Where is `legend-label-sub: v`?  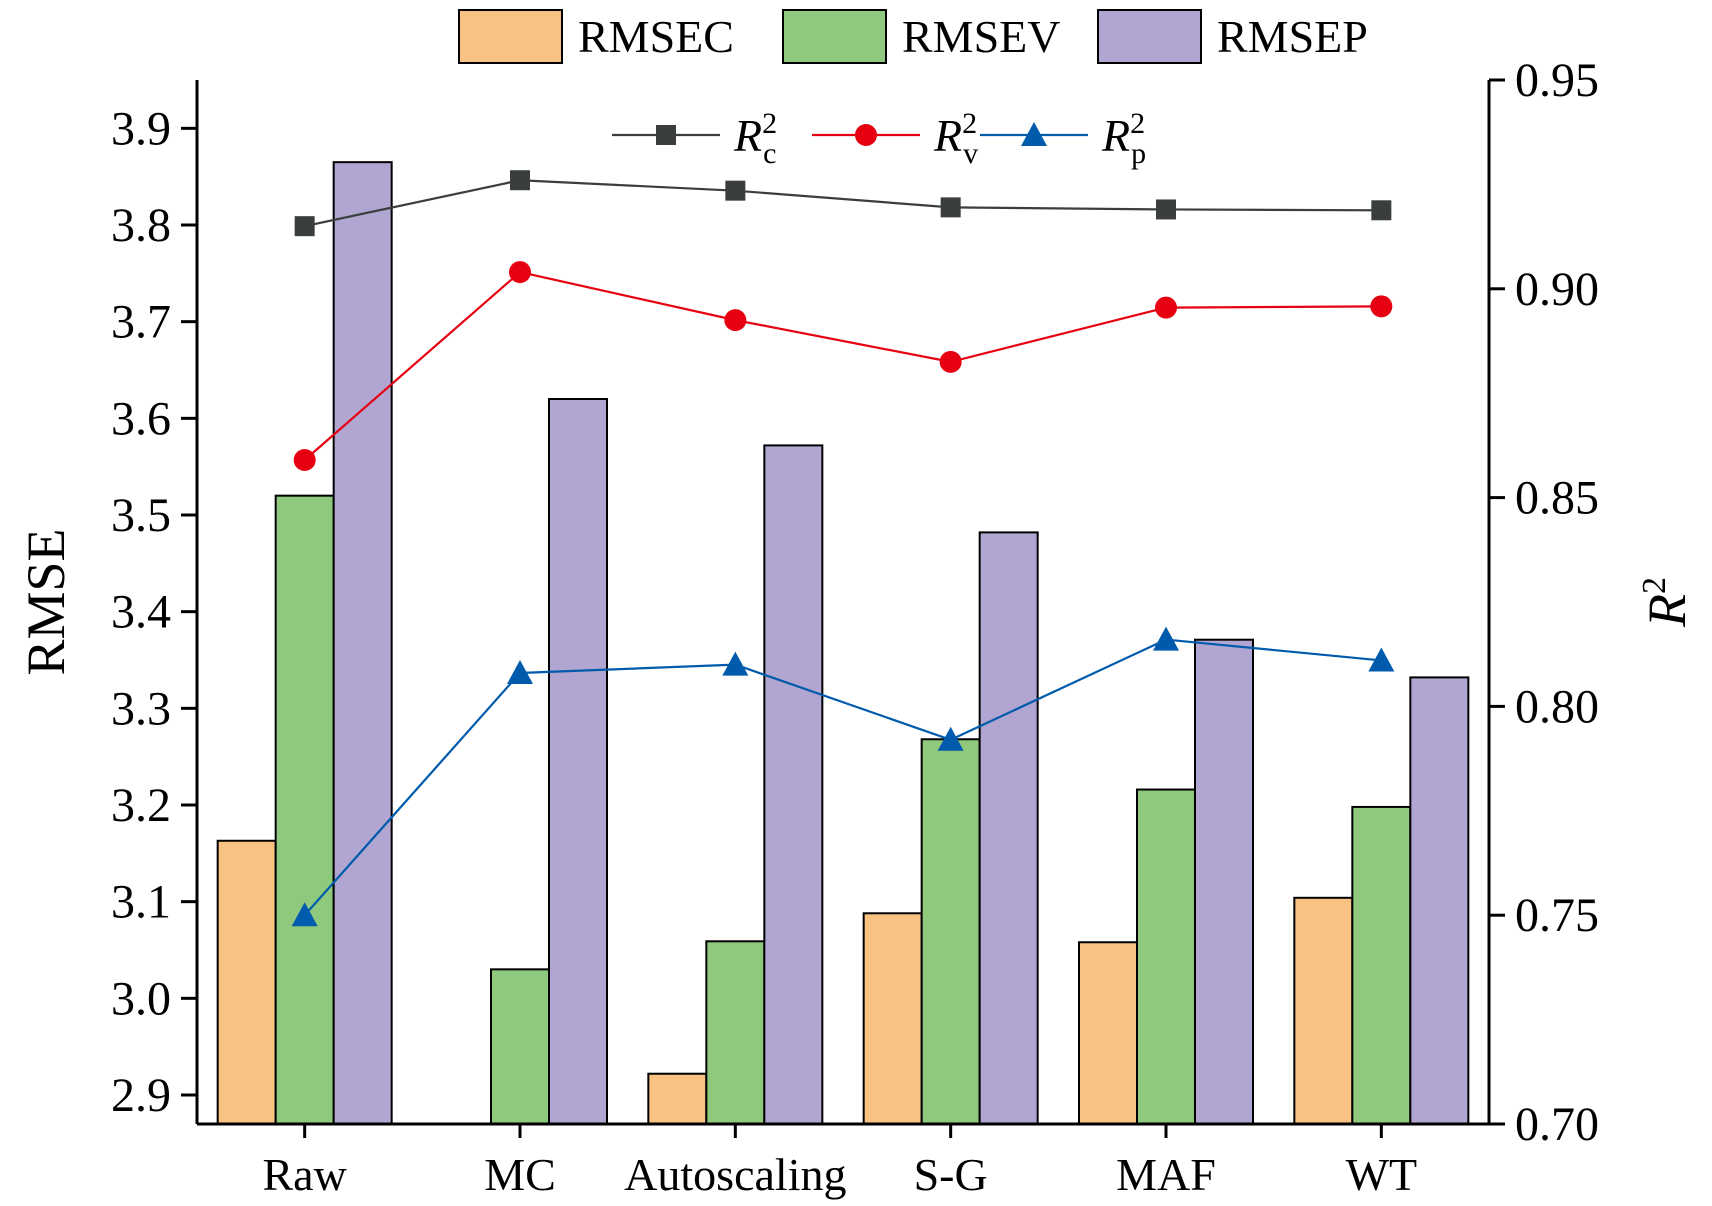
legend-label-sub: v is located at coordinates (970, 153).